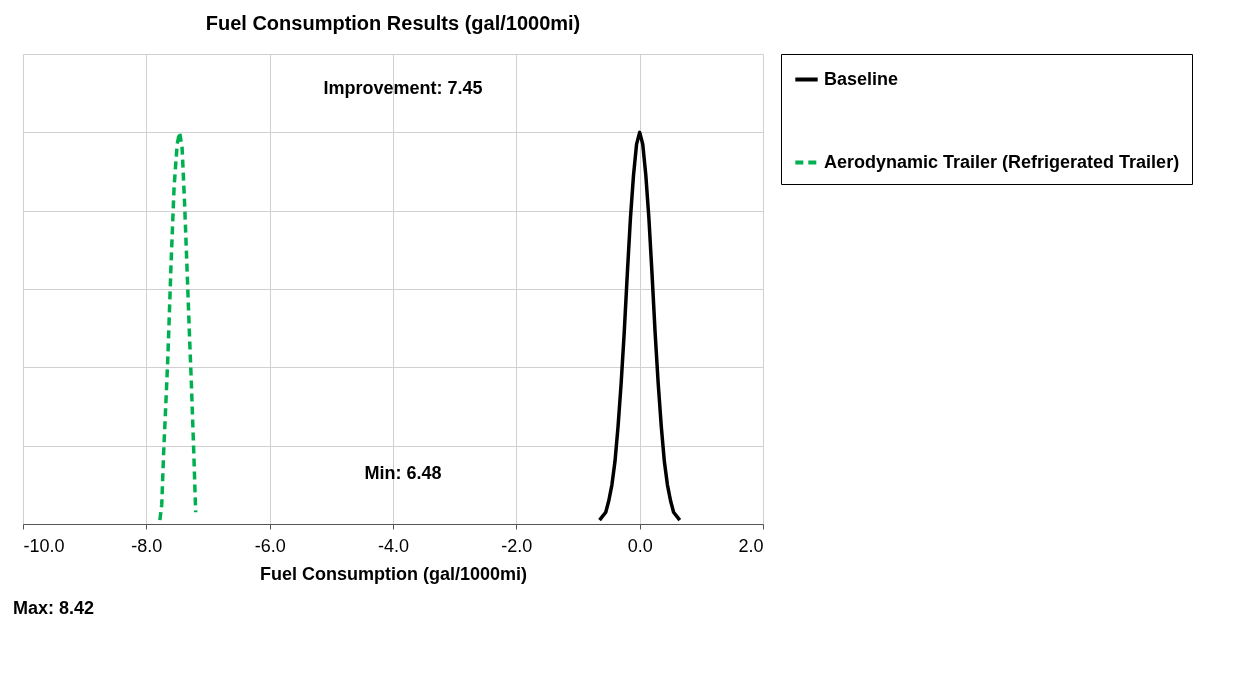 This screenshot has height=685, width=1257. I want to click on chart-title: Fuel Consumption Results (gal/1000mi), so click(393, 22).